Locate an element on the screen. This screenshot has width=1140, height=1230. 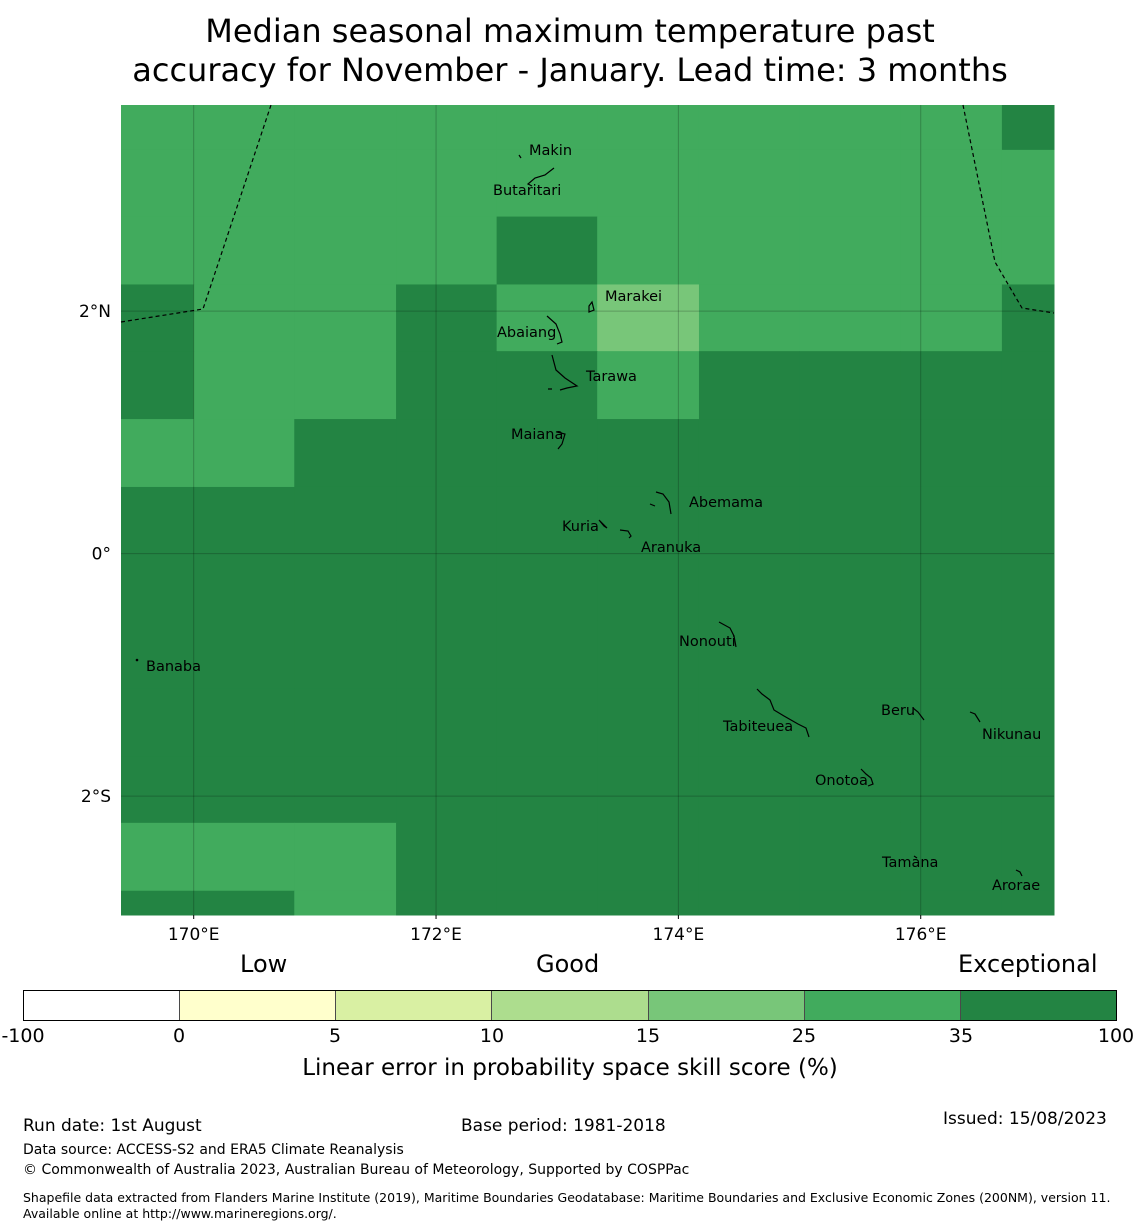
island-label-tamana: Tamana is located at coordinates (909, 863).